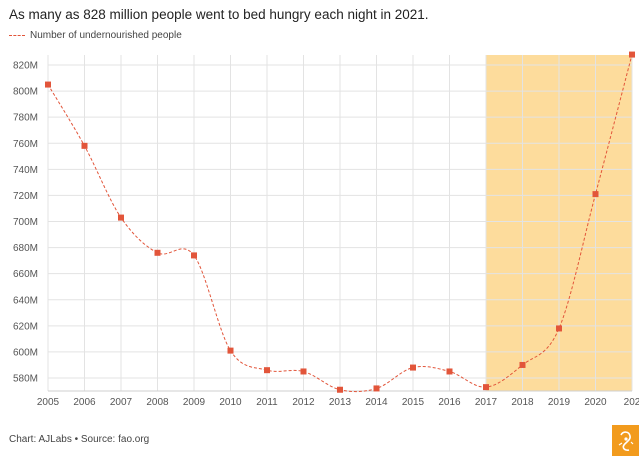  Describe the element at coordinates (194, 402) in the screenshot. I see `x-tick-label: 2009` at that location.